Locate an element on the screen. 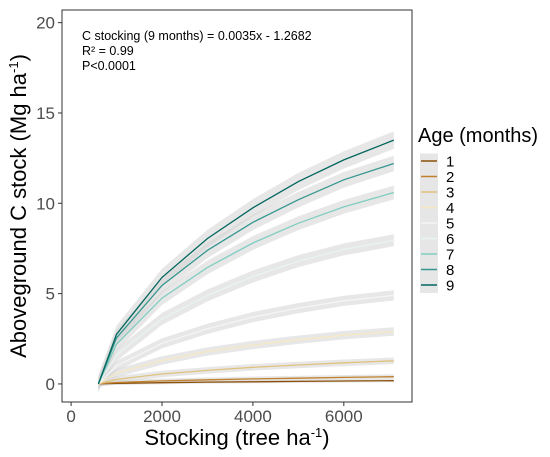 The image size is (550, 457). legend-label-2: 2 is located at coordinates (450, 177).